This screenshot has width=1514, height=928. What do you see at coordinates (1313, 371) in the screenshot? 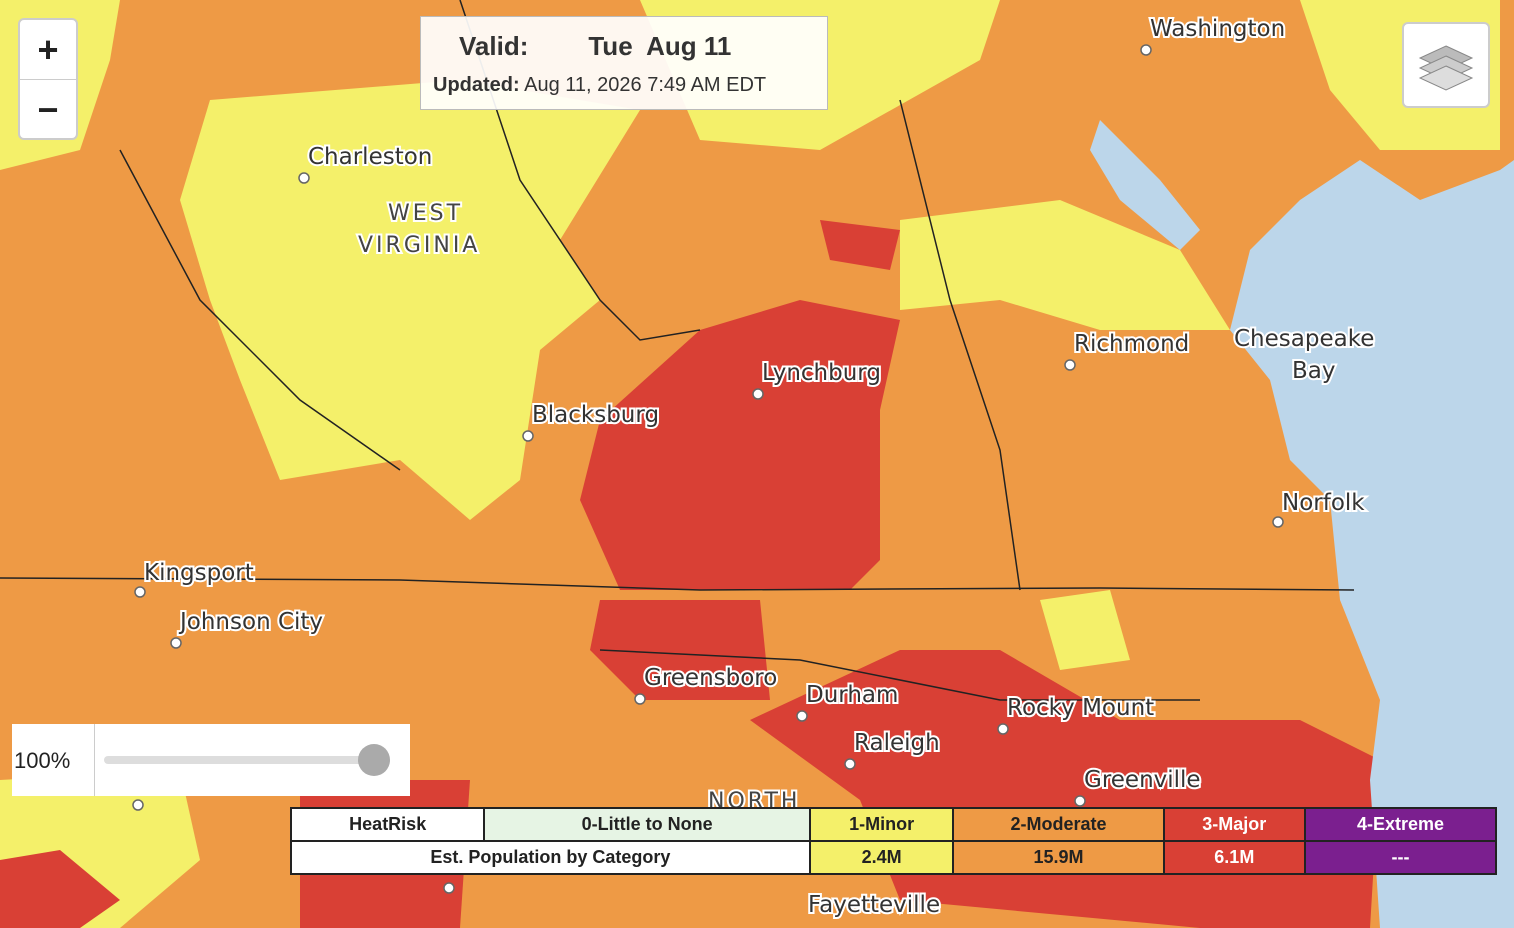
I see `water-label: Bay` at bounding box center [1313, 371].